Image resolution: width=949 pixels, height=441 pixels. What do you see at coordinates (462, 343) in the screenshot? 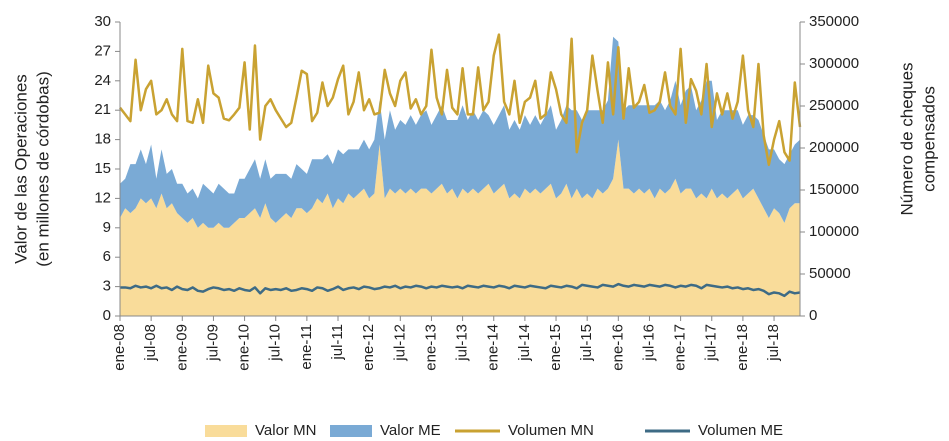
I see `x-tick-label: jul-13` at bounding box center [462, 343].